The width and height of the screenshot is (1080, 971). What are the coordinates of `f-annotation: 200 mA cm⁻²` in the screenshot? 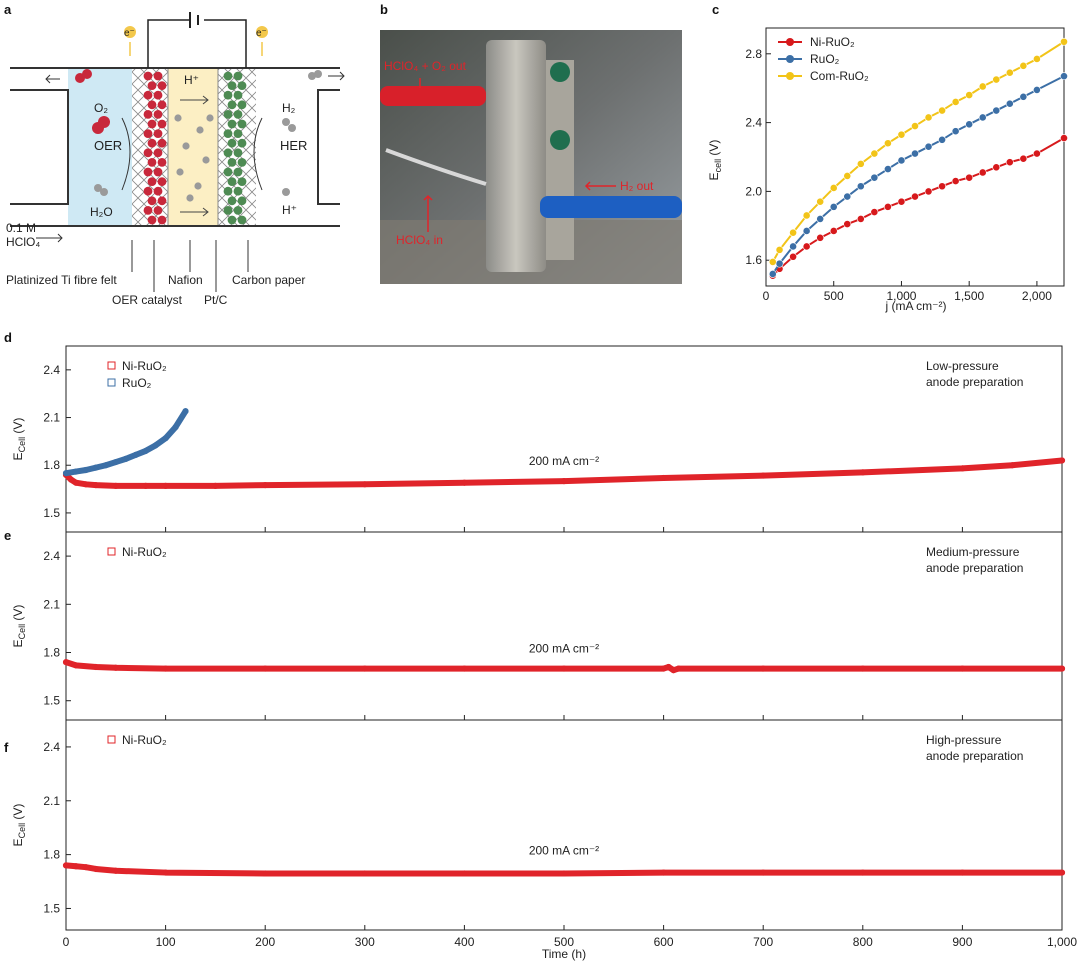 It's located at (564, 851).